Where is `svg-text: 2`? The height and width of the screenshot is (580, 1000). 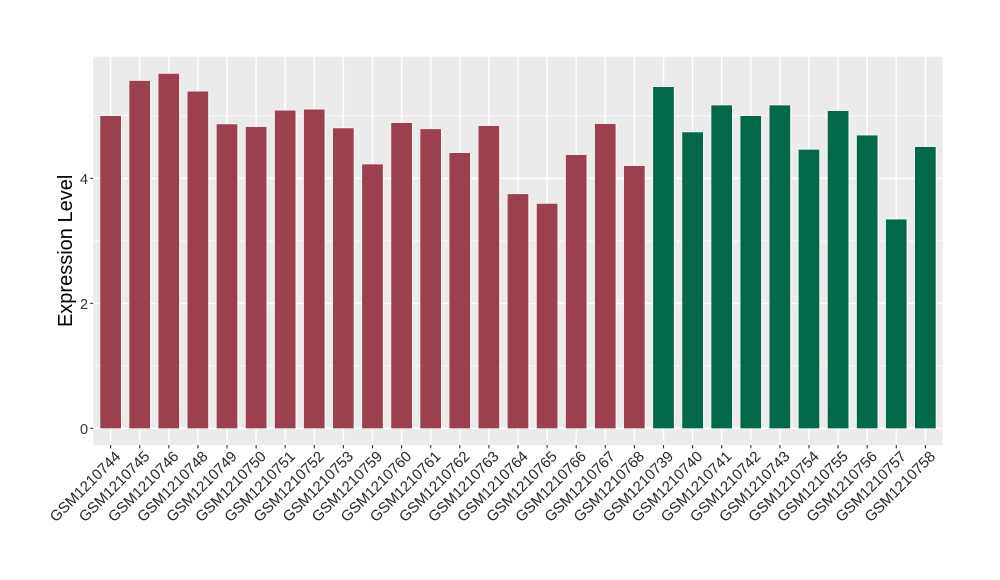
svg-text: 2 is located at coordinates (84, 305).